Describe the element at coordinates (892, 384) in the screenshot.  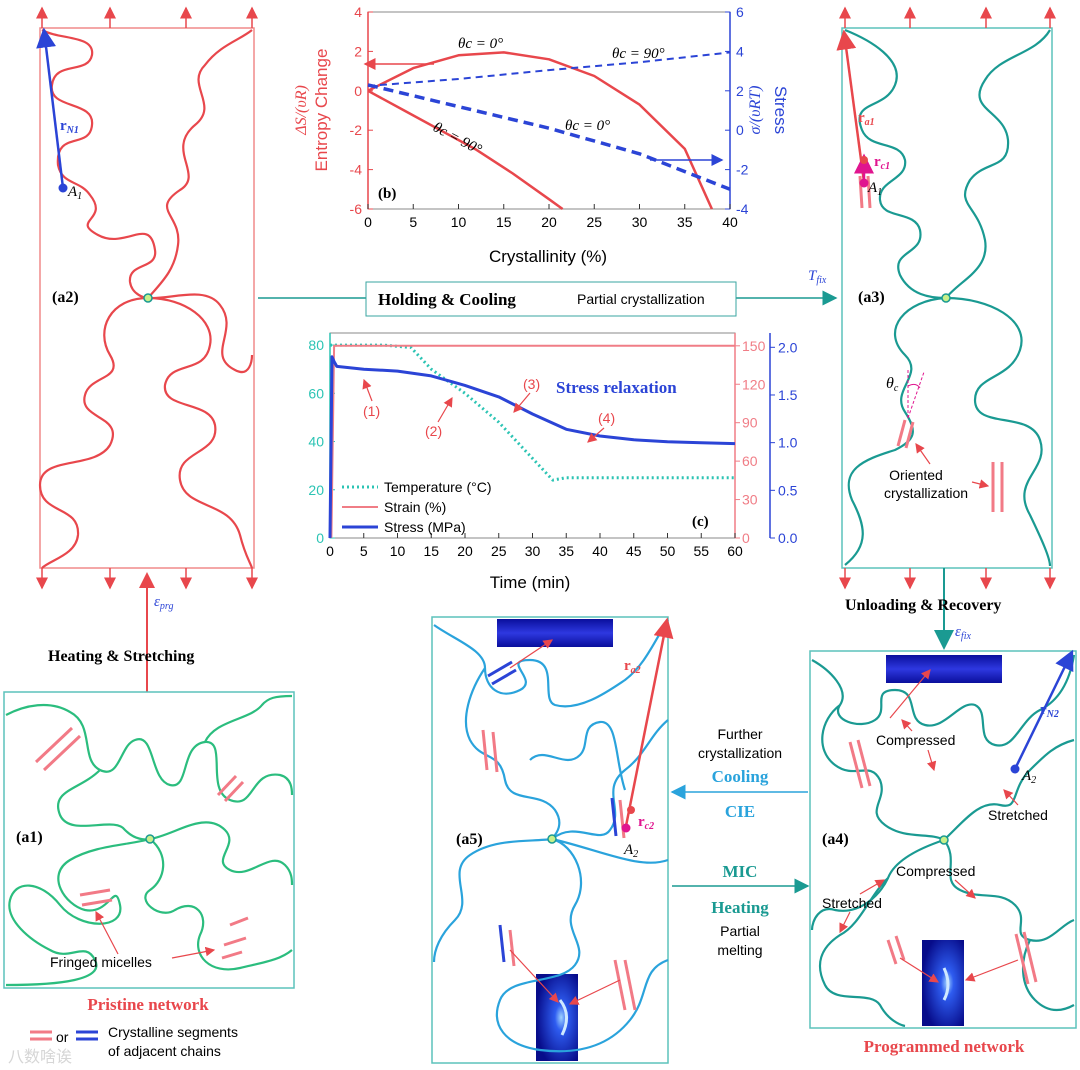
I see `theta-c-label: θc` at that location.